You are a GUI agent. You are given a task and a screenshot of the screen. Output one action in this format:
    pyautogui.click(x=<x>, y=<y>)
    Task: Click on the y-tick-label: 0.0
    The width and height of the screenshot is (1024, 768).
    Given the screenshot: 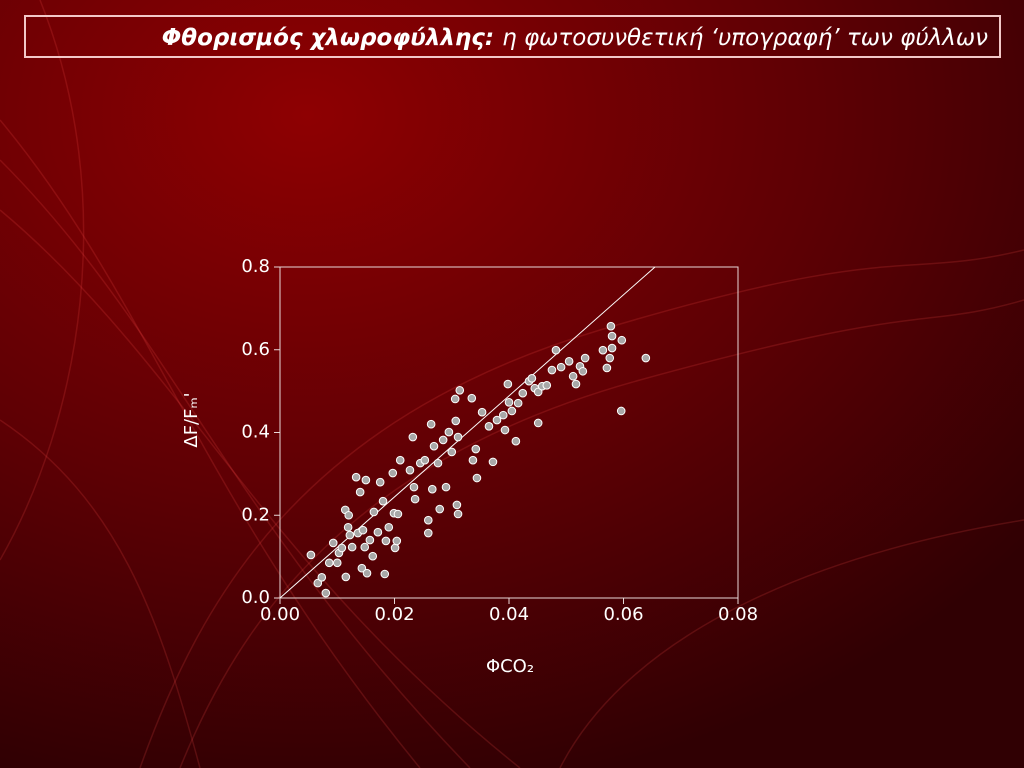 What is the action you would take?
    pyautogui.click(x=255, y=597)
    